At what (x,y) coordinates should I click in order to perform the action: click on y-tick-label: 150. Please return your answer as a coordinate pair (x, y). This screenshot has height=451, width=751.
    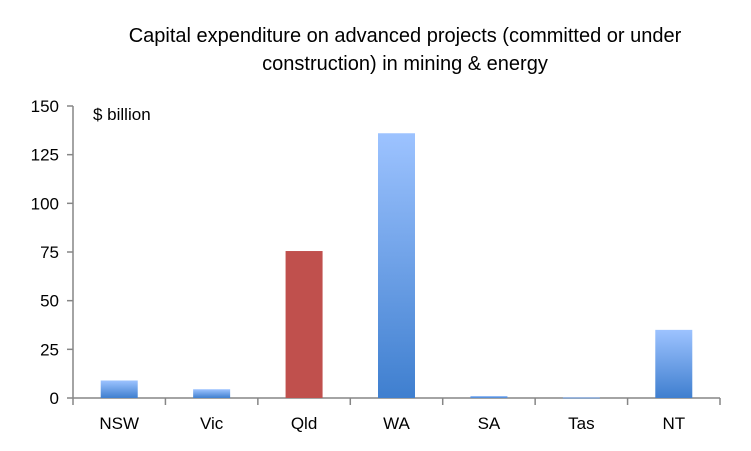
    Looking at the image, I should click on (45, 106).